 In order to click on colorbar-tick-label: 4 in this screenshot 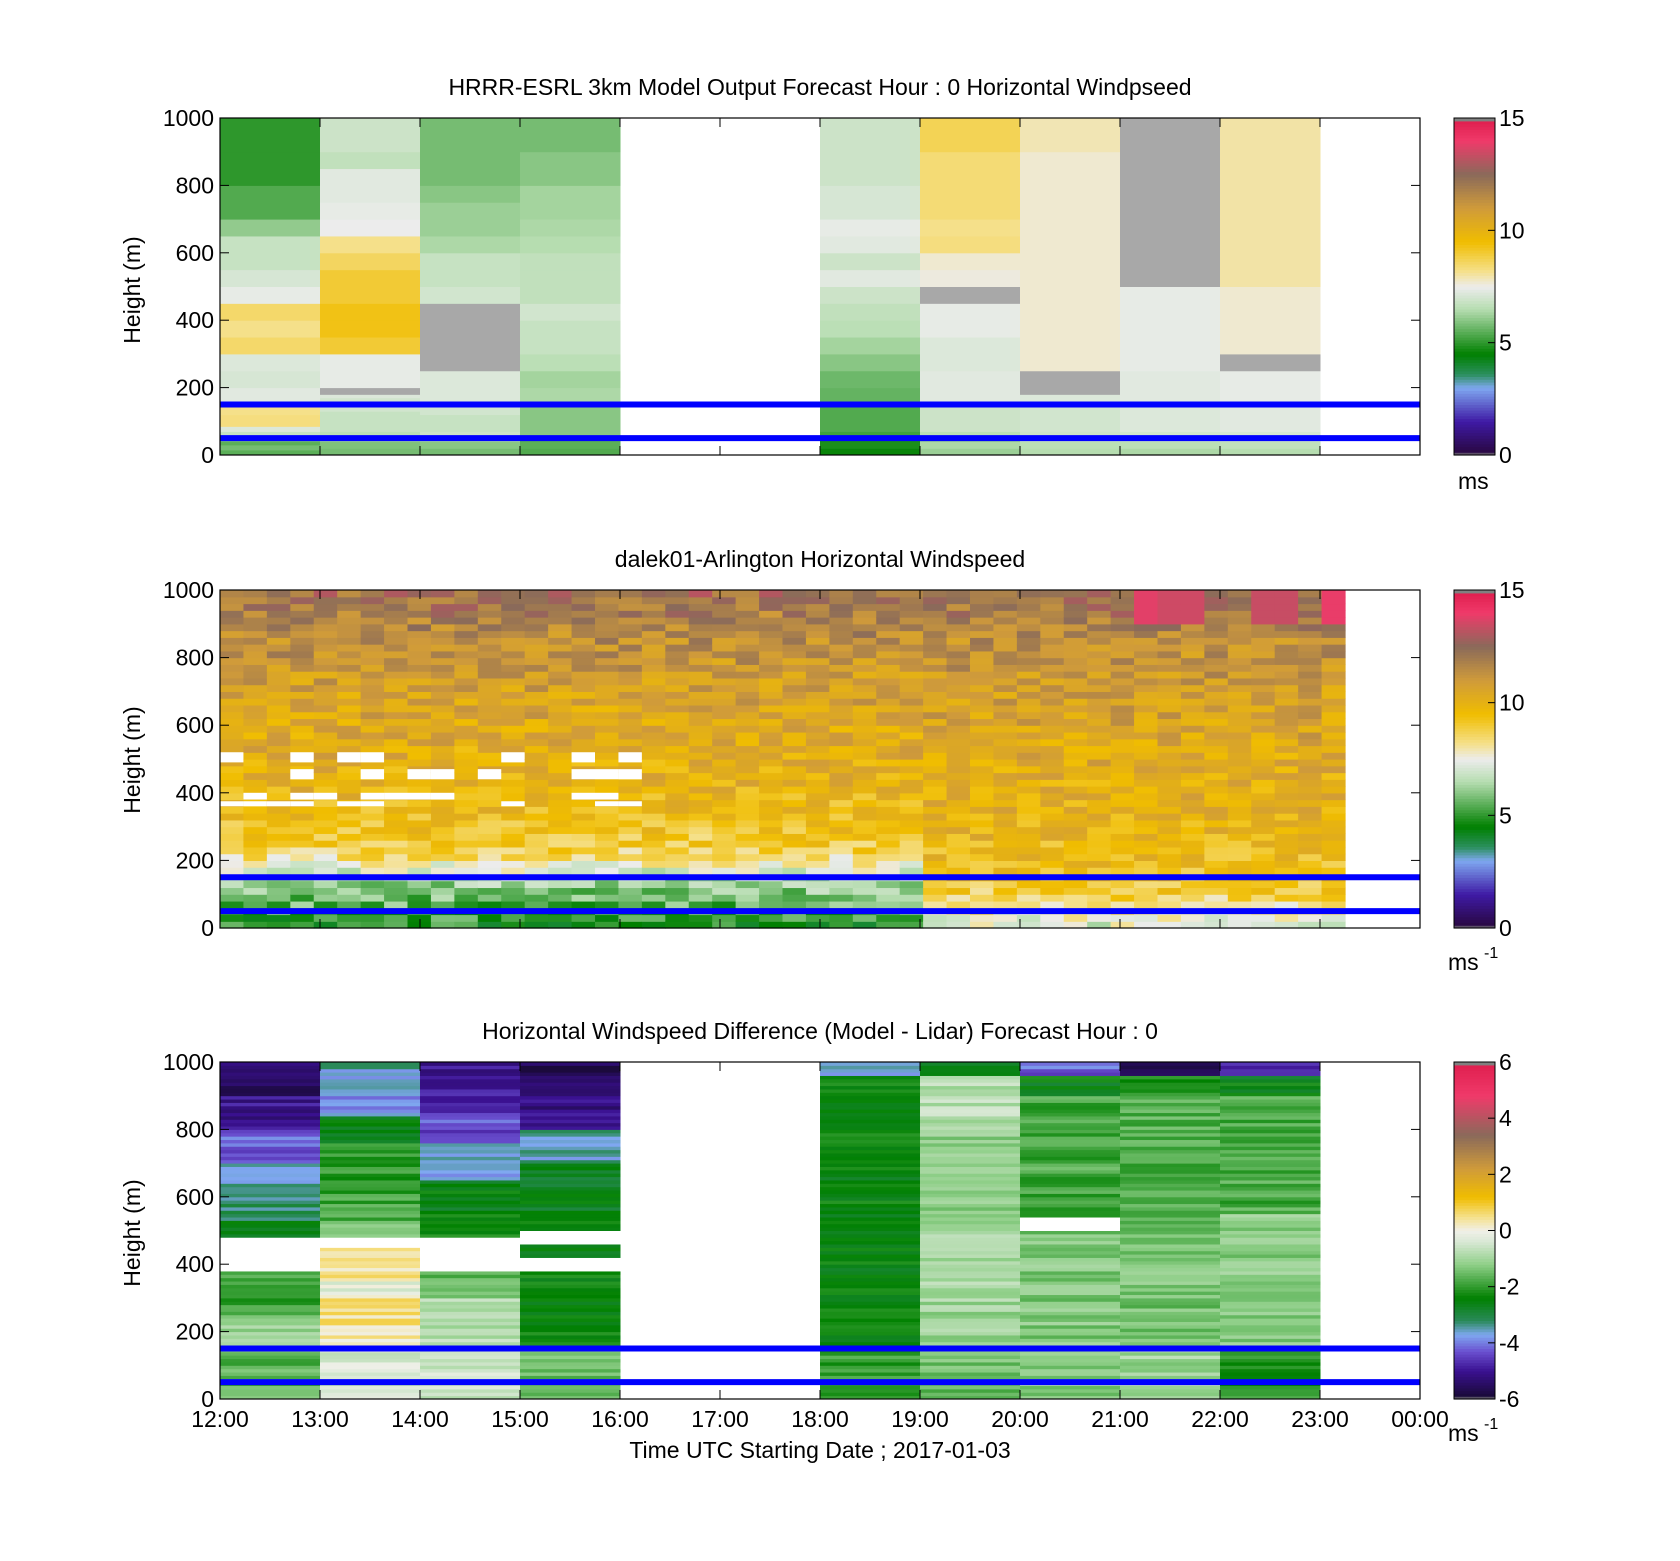, I will do `click(1505, 1118)`.